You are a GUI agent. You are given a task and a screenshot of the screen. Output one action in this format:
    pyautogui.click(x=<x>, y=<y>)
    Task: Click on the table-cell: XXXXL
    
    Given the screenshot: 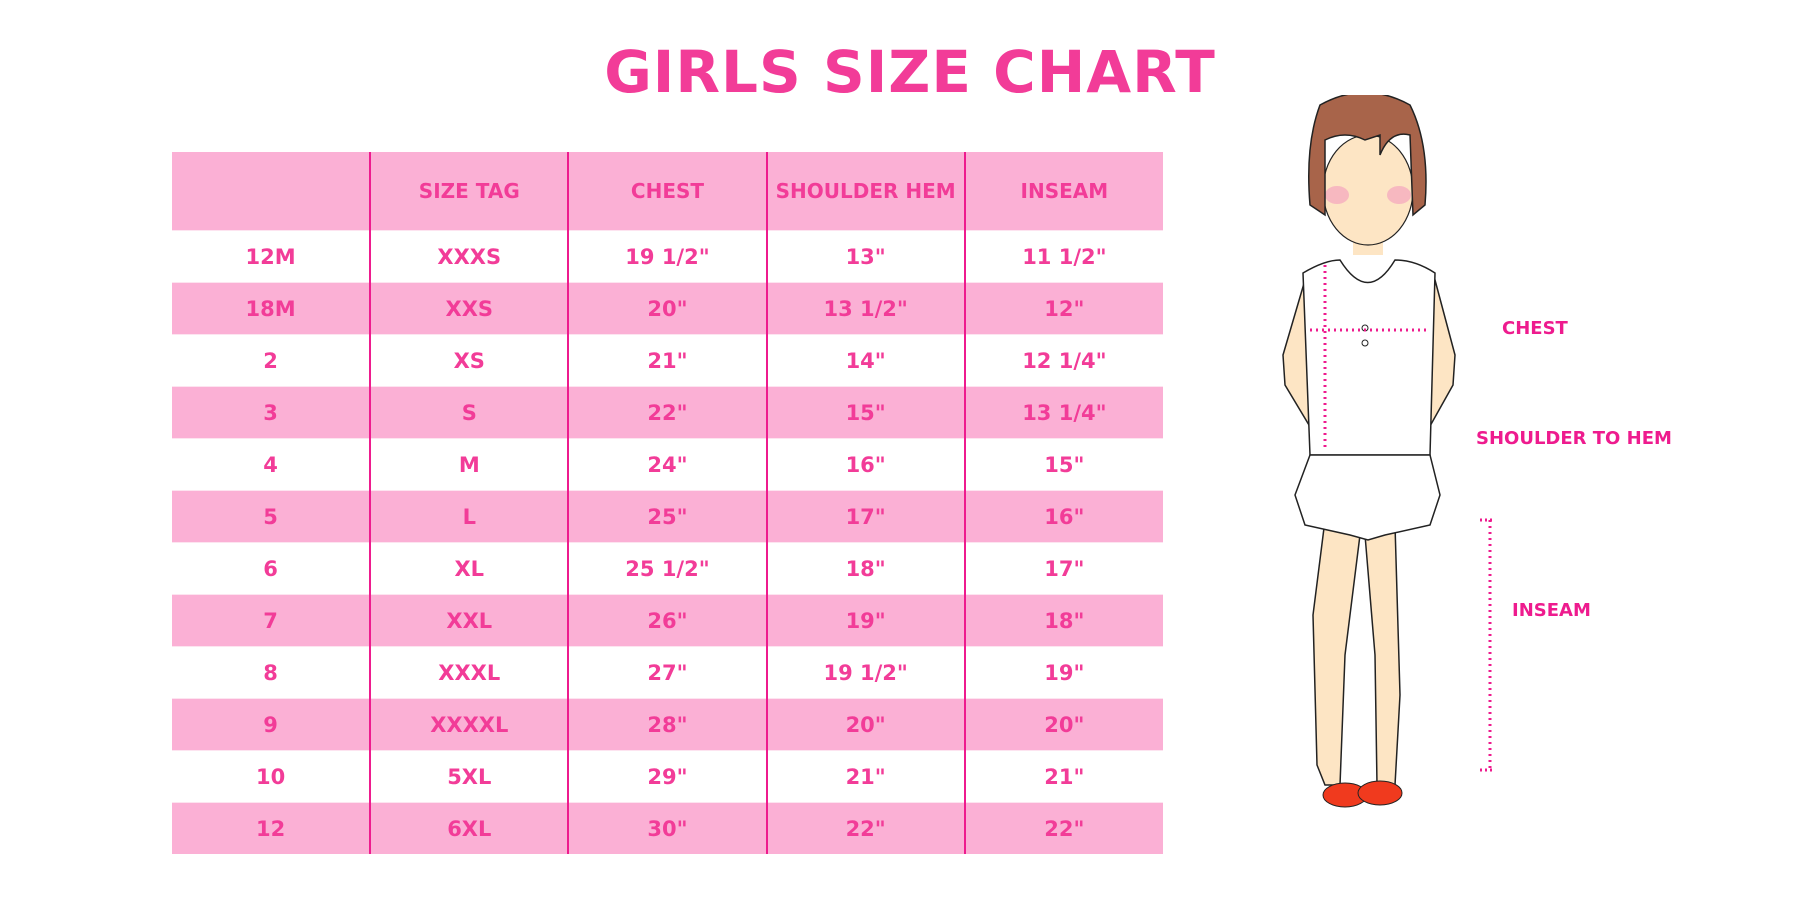 What is the action you would take?
    pyautogui.click(x=469, y=724)
    